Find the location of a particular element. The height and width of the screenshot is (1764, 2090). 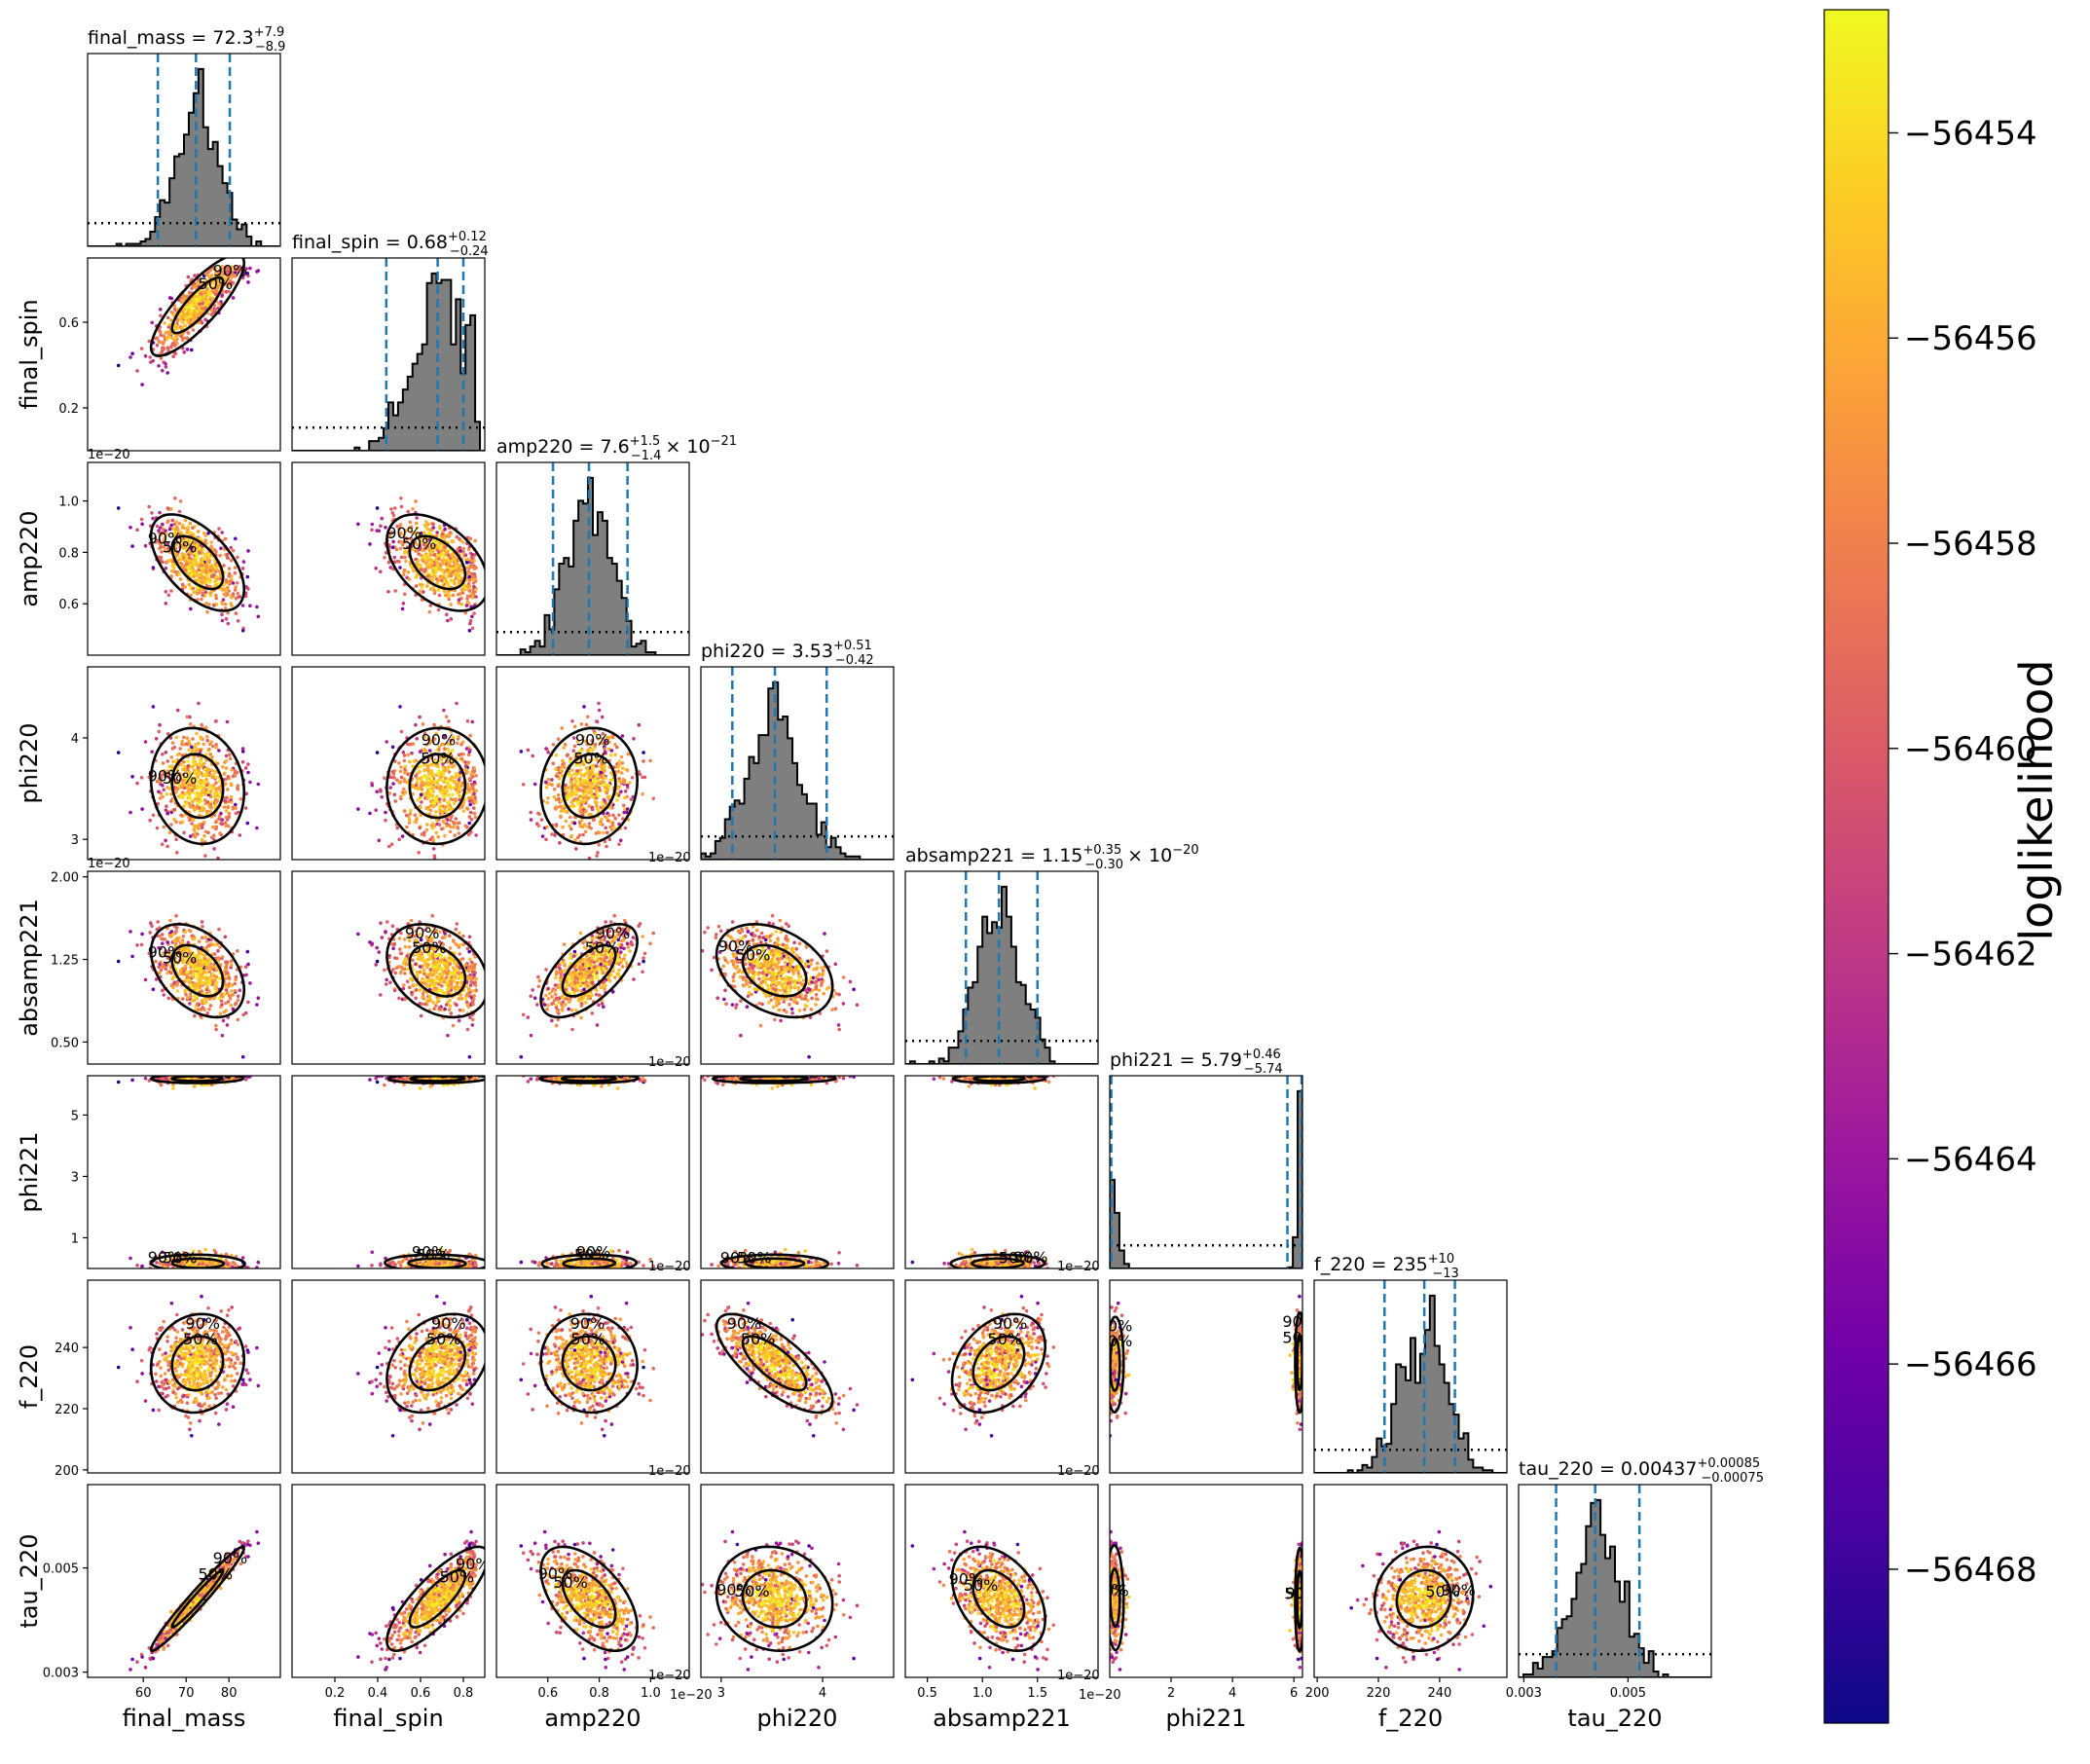

y-axis-label-final_spin: final_spin is located at coordinates (29, 354).